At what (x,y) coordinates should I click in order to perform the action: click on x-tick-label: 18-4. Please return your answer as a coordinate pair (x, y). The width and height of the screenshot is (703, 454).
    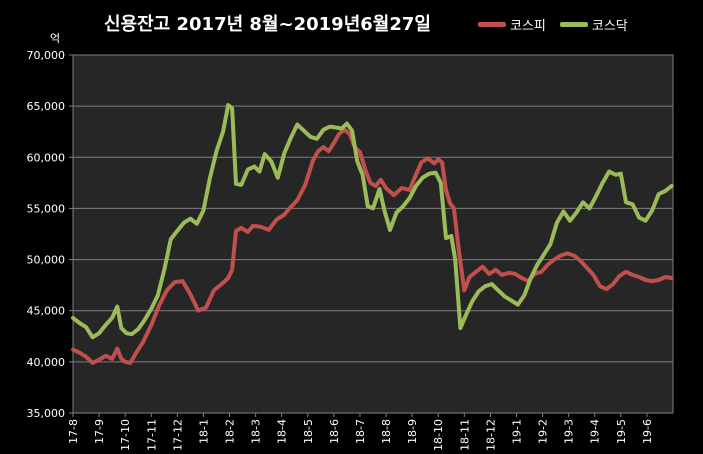
    Looking at the image, I should click on (282, 431).